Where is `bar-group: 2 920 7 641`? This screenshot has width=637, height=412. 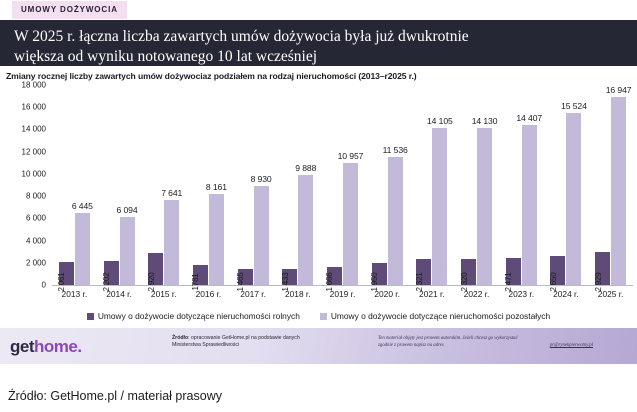
bar-group: 2 920 7 641 is located at coordinates (163, 188).